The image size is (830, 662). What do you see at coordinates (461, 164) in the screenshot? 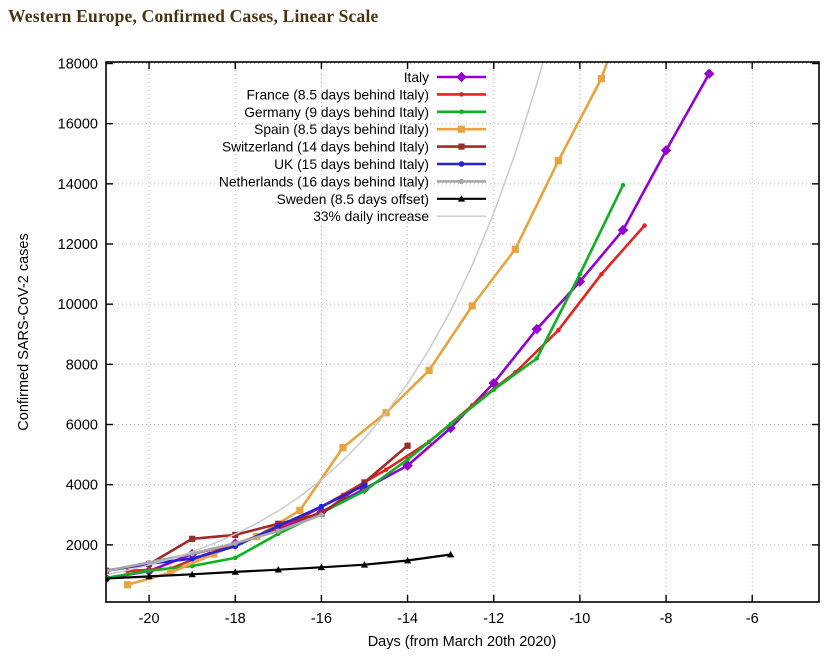
I see `legend-sample-marker-uk` at bounding box center [461, 164].